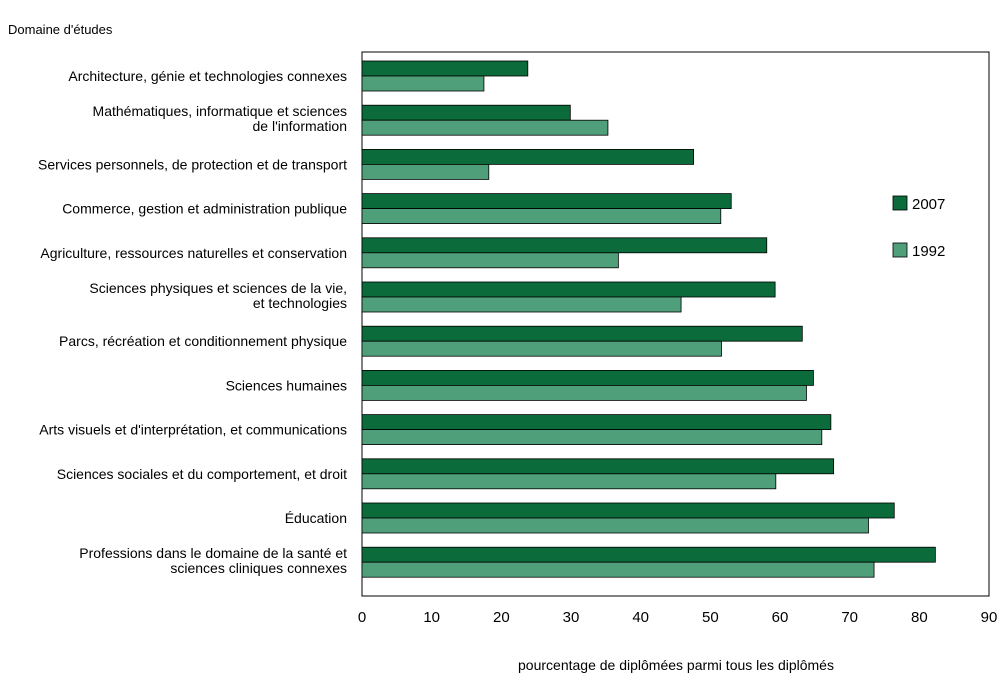  Describe the element at coordinates (258, 568) in the screenshot. I see `category-label-11-1: sciences cliniques connexes` at that location.